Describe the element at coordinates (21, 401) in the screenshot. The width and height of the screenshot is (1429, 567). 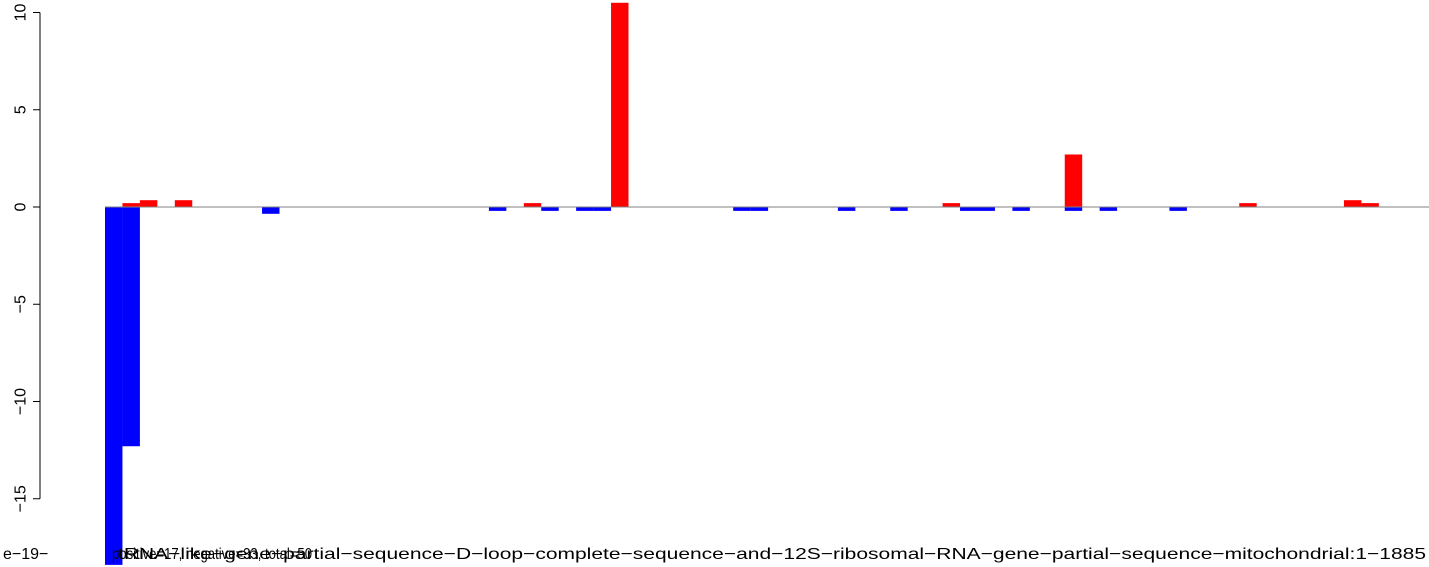
I see `y-tick-label-1: −10` at that location.